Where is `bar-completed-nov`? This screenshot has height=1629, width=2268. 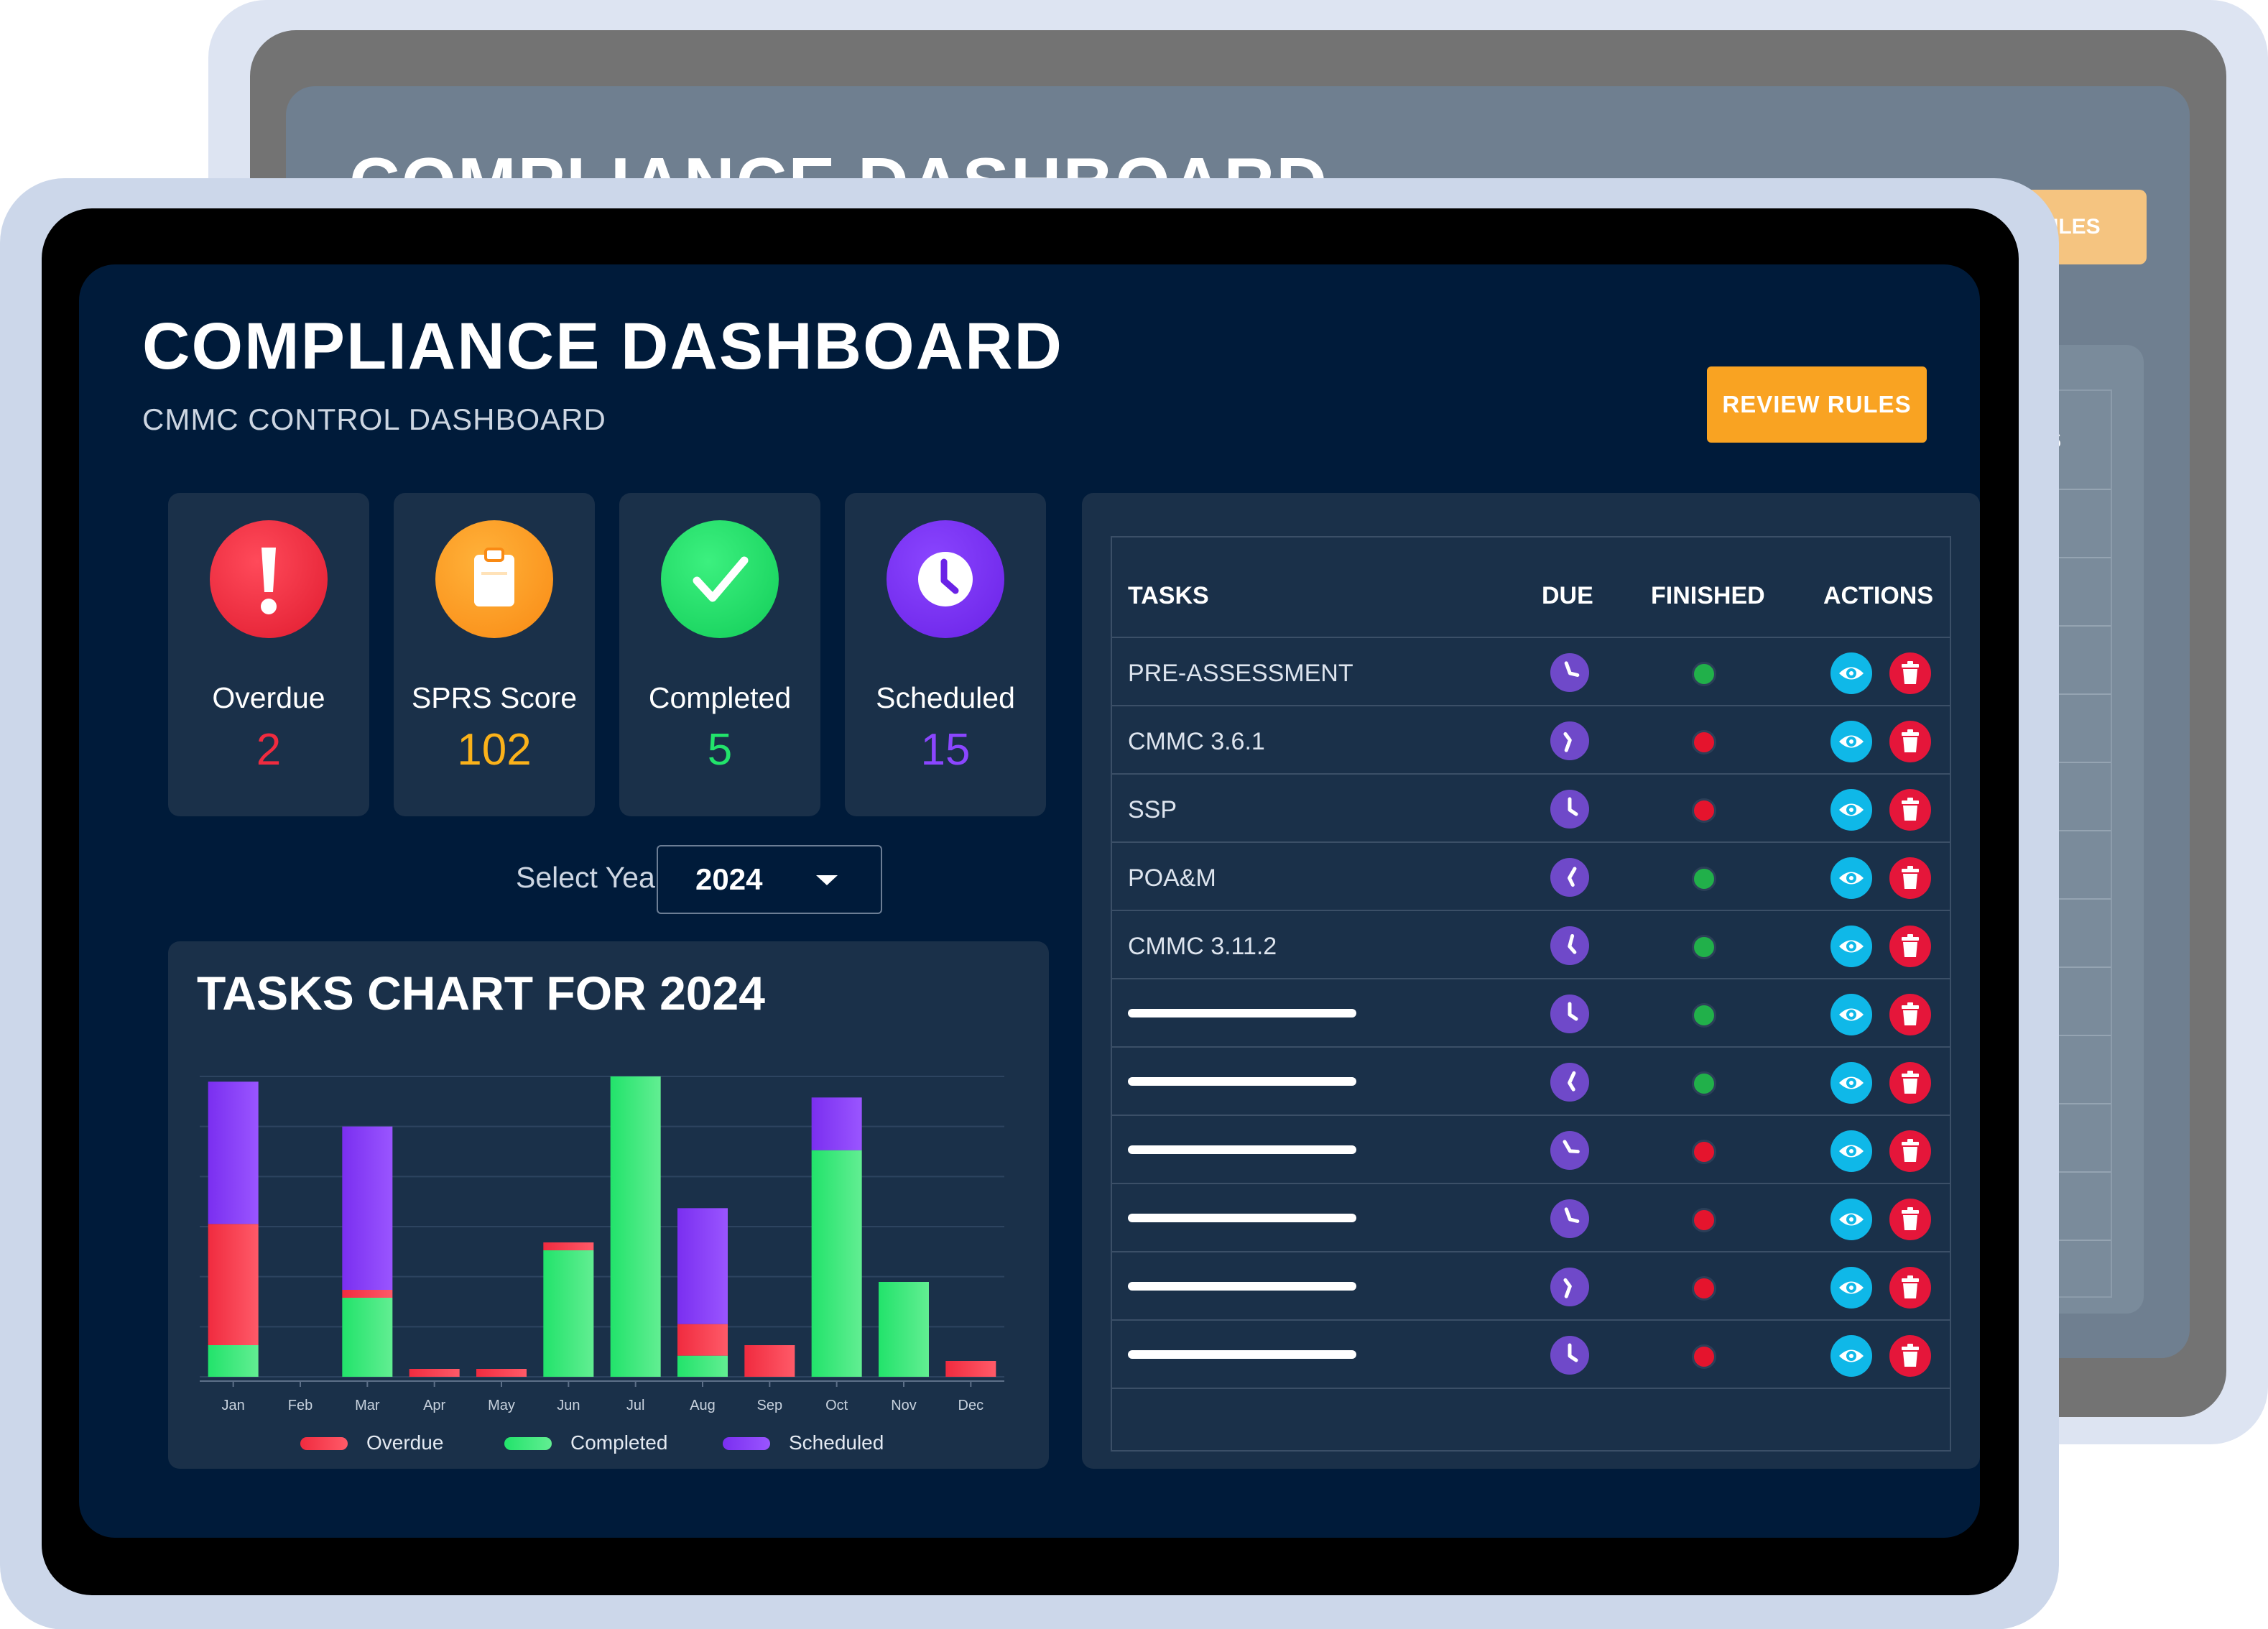 bar-completed-nov is located at coordinates (904, 1329).